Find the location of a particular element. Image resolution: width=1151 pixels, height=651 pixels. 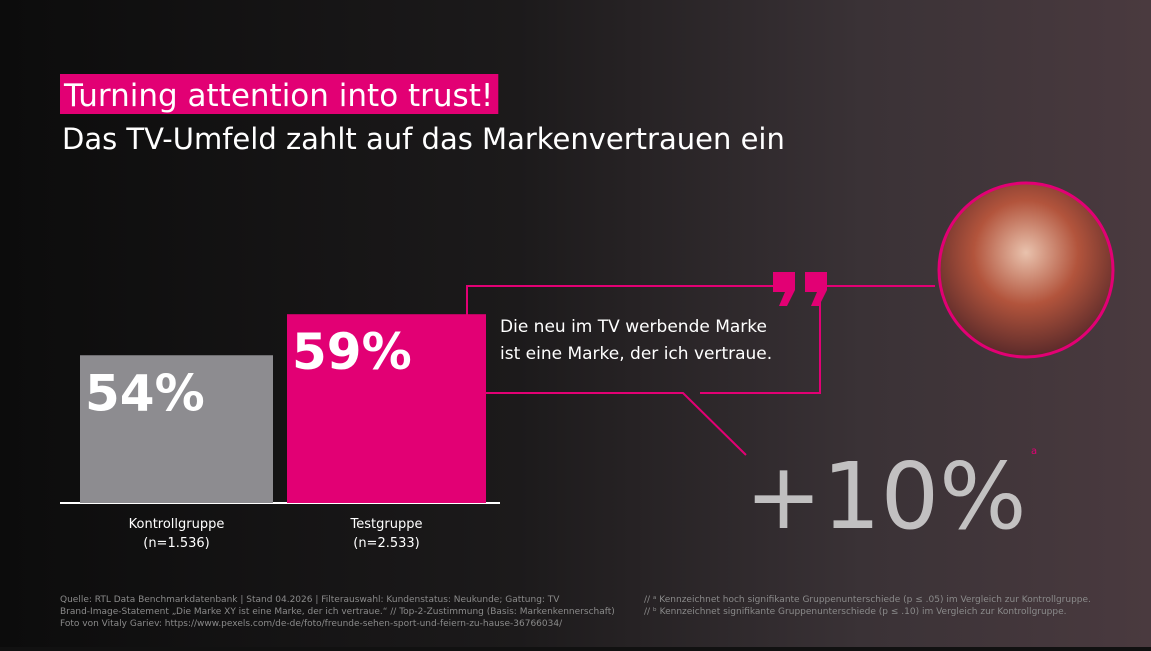

sample-size: (n=1.536) is located at coordinates (176, 543).